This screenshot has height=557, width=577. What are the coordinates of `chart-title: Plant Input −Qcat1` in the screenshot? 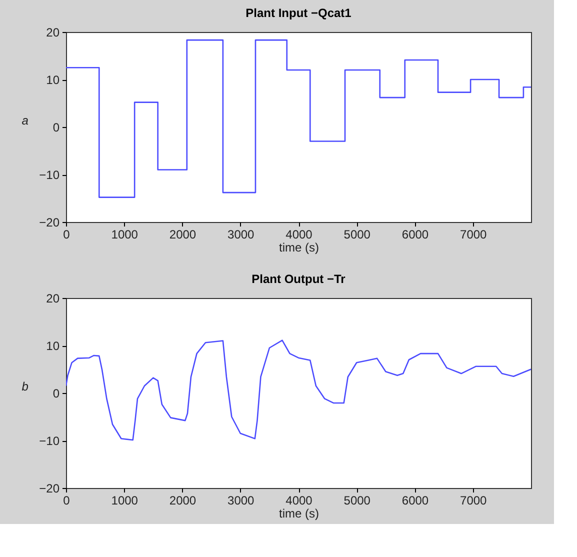 It's located at (299, 13).